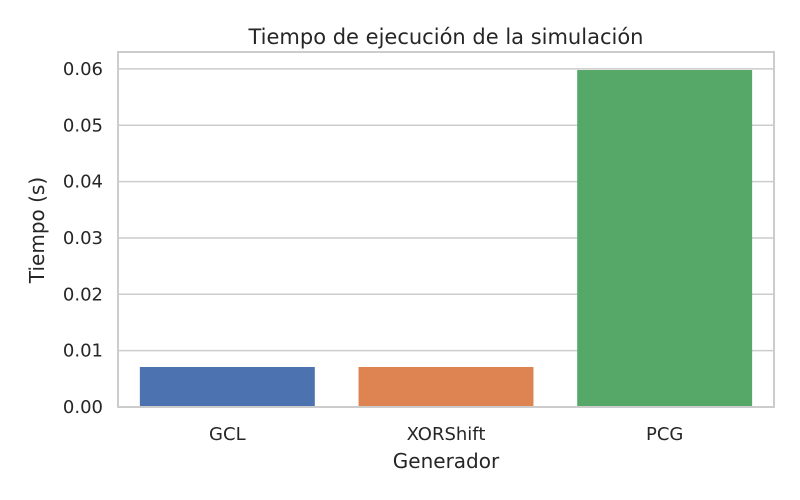 This screenshot has height=500, width=800. I want to click on y-axis-label: Tiempo (s), so click(37, 230).